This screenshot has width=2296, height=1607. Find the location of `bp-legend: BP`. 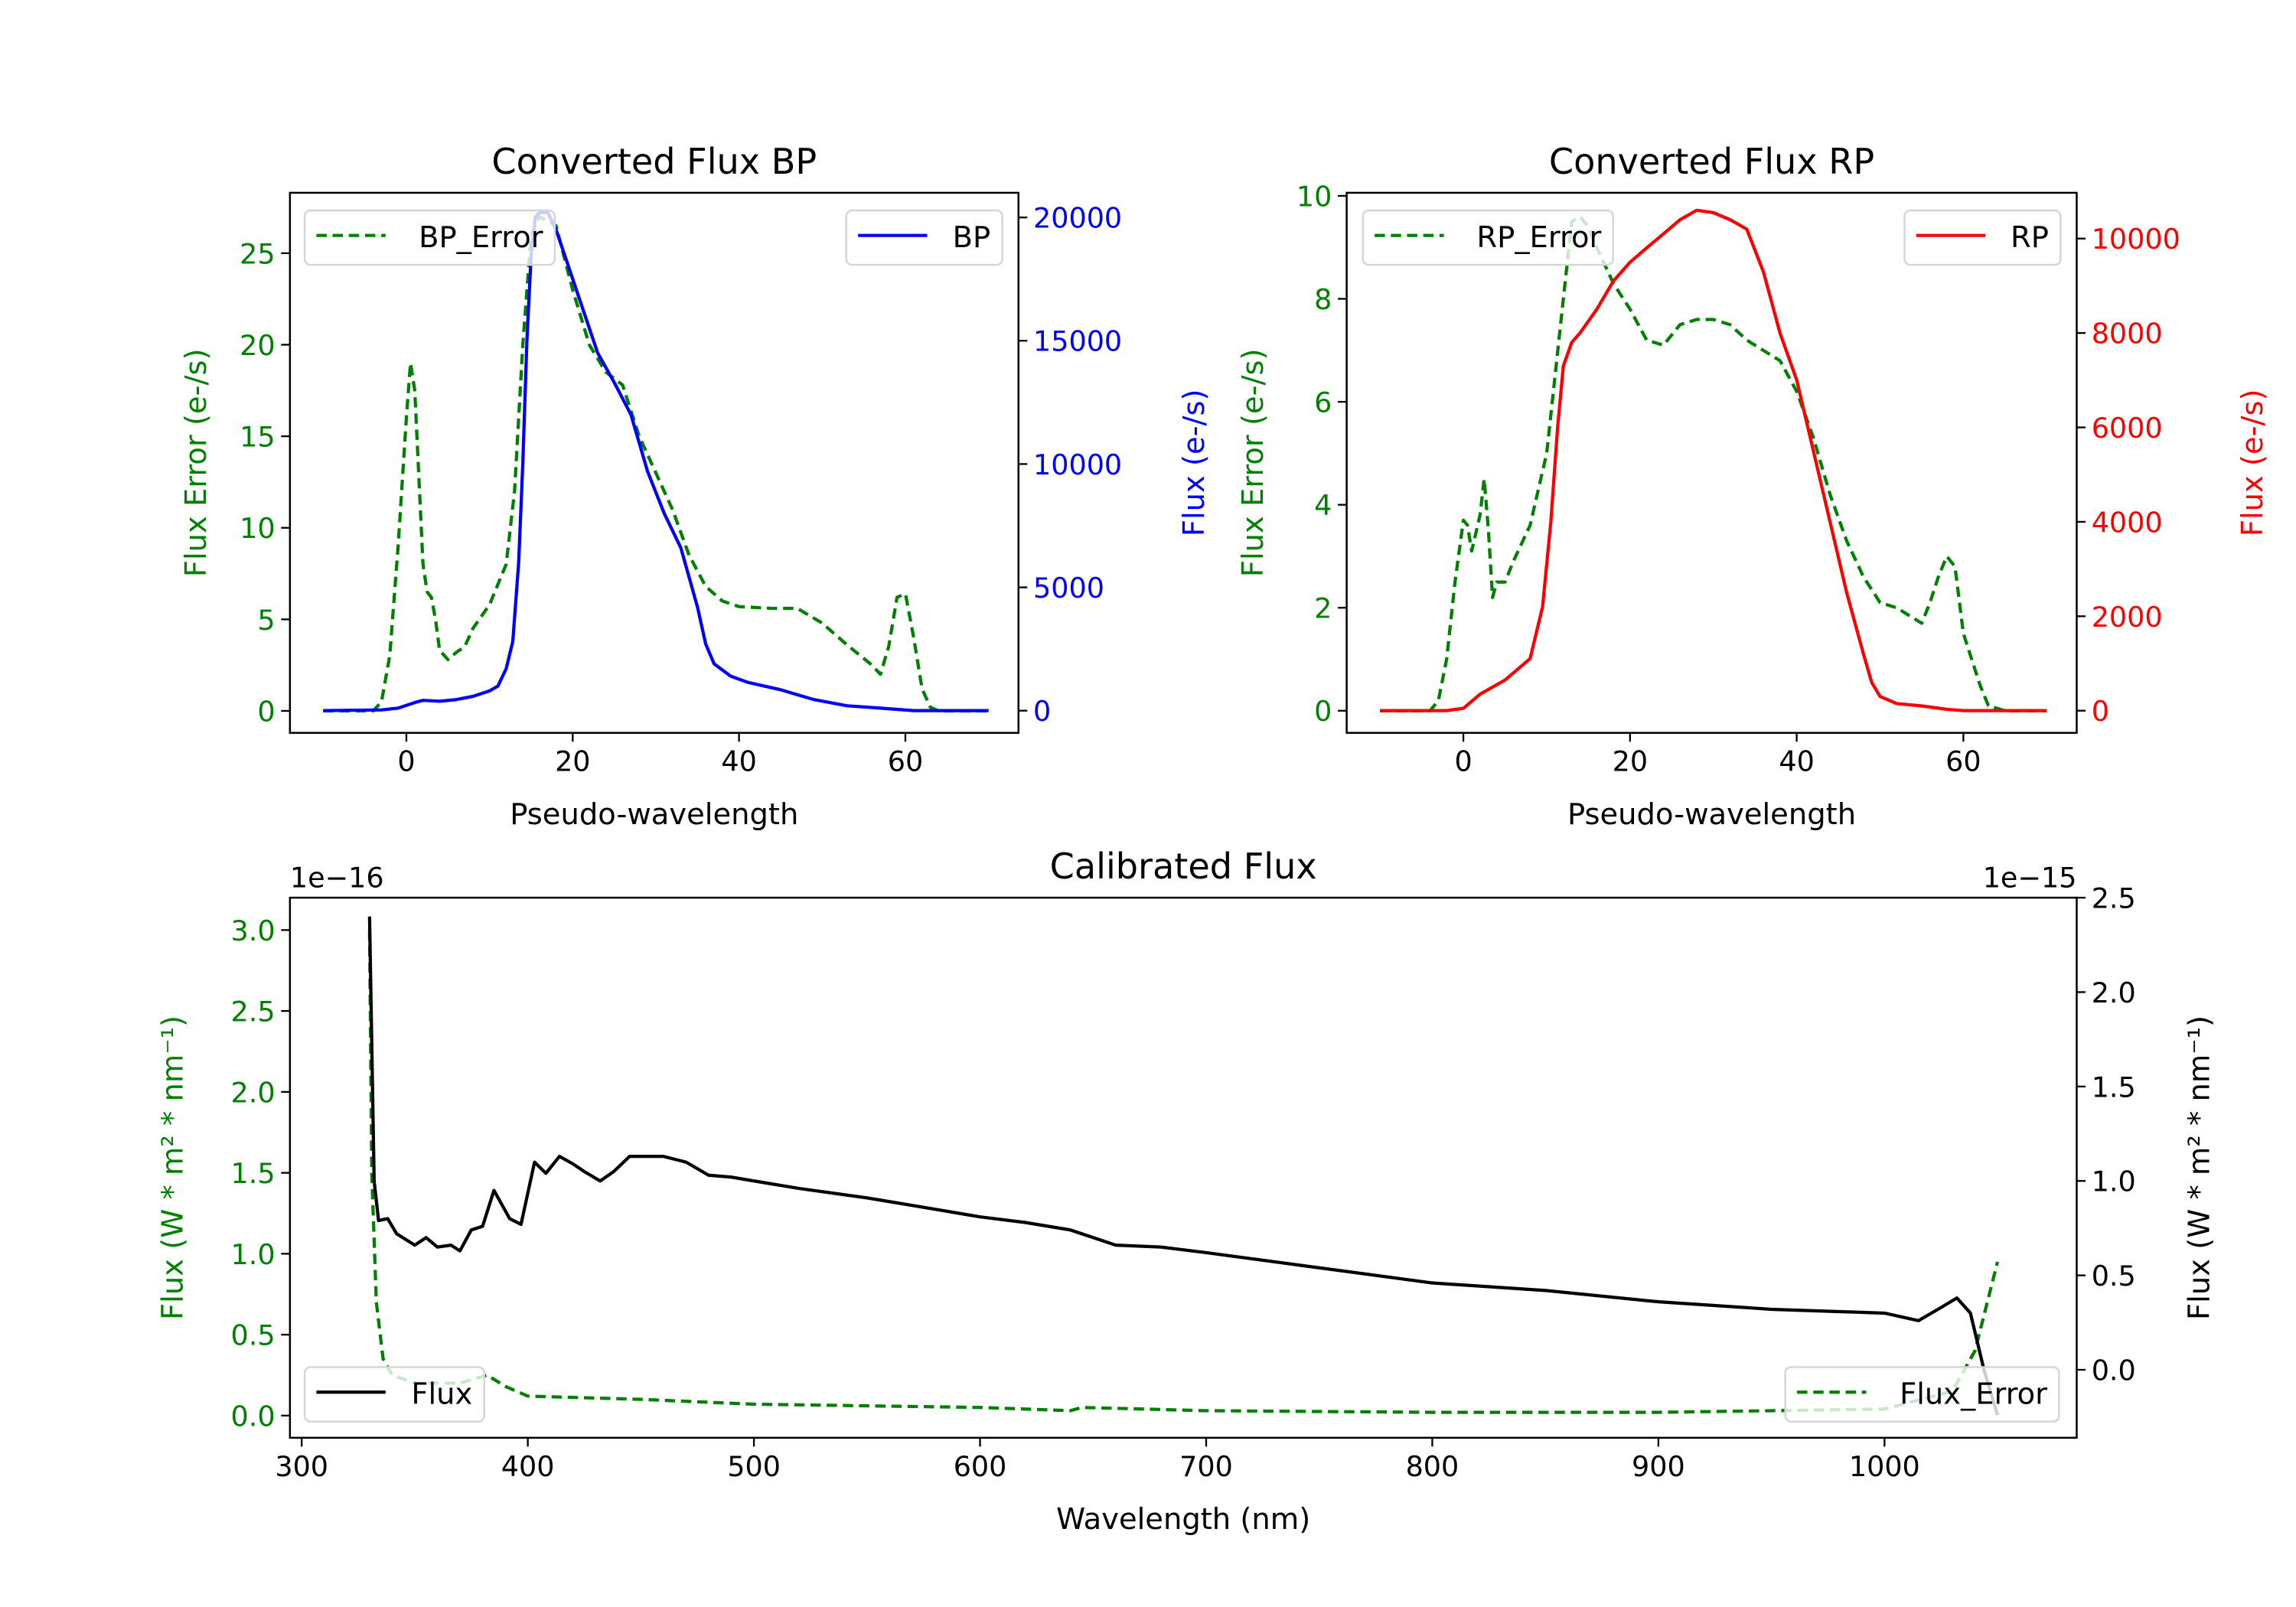

bp-legend: BP is located at coordinates (924, 237).